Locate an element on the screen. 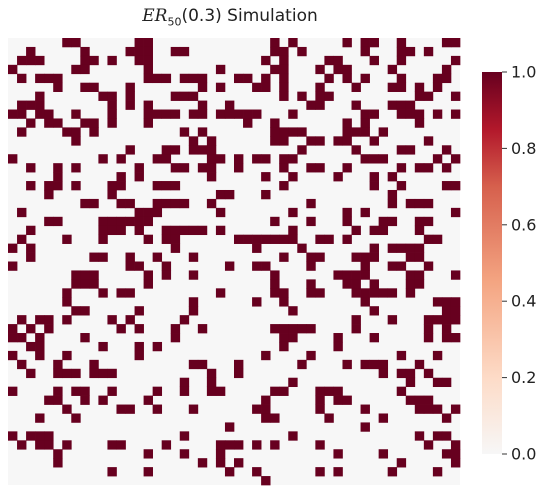 This screenshot has height=497, width=546. colorbar-tick-label: 1.0 is located at coordinates (523, 72).